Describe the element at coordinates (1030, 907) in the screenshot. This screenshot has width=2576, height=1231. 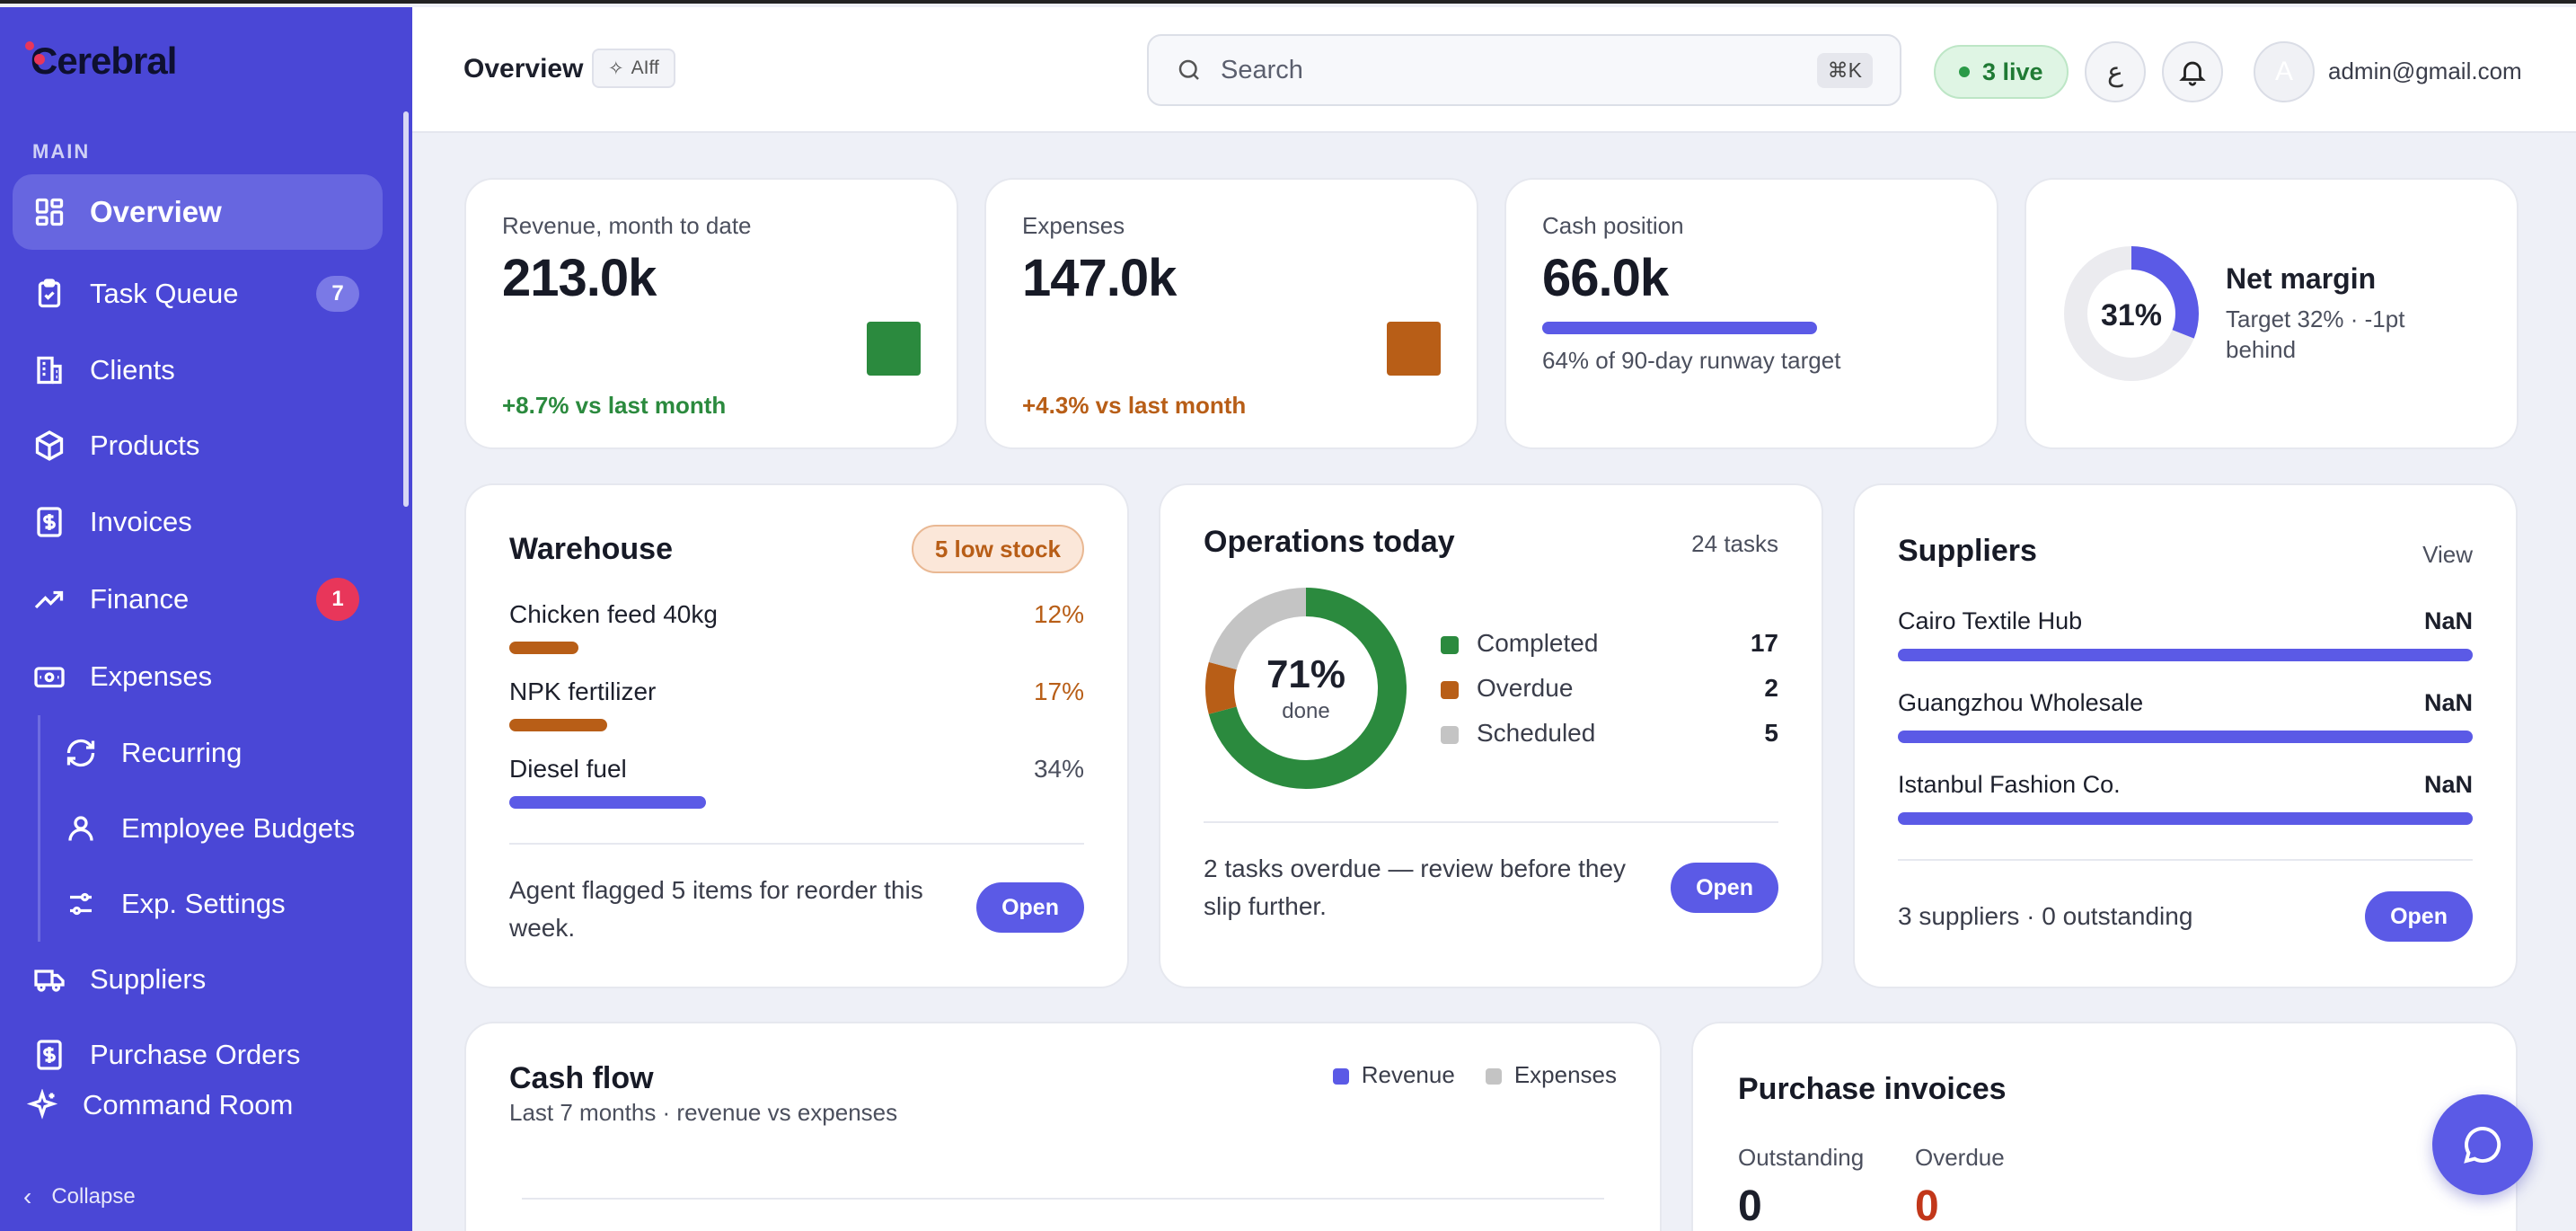
I see `warehouse-open-button: Open` at that location.